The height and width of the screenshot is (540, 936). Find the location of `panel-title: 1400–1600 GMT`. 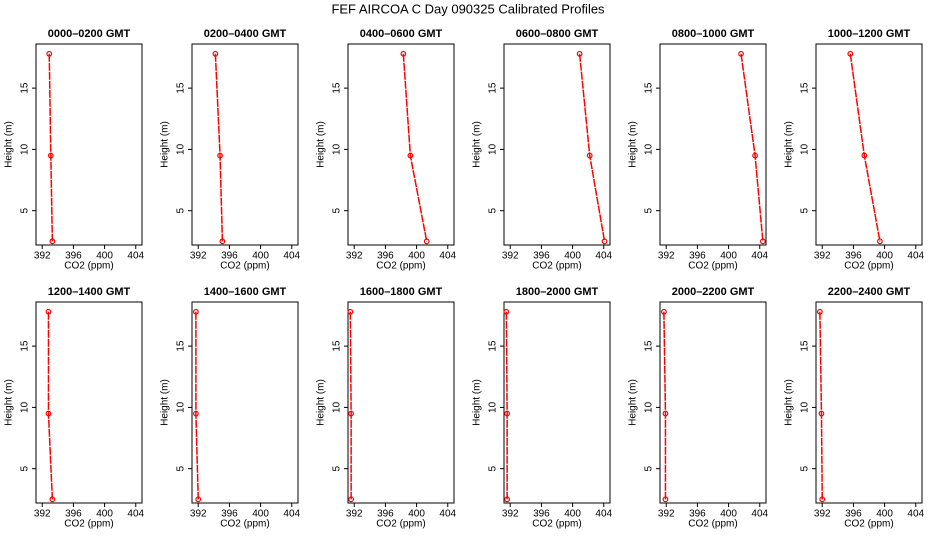

panel-title: 1400–1600 GMT is located at coordinates (245, 292).